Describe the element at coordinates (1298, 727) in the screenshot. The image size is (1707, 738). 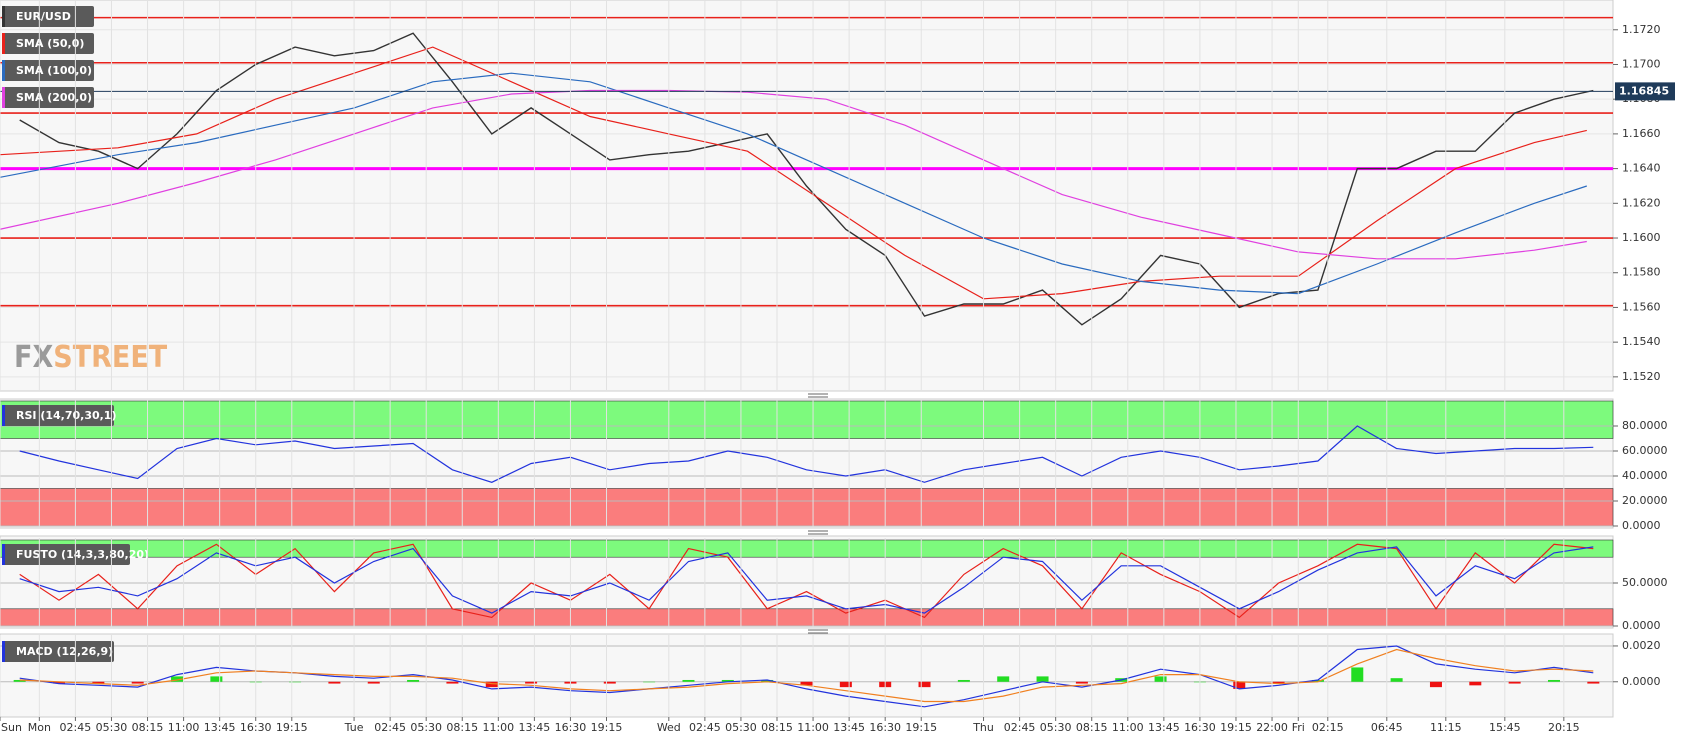
I see `x-tick-label: Fri` at that location.